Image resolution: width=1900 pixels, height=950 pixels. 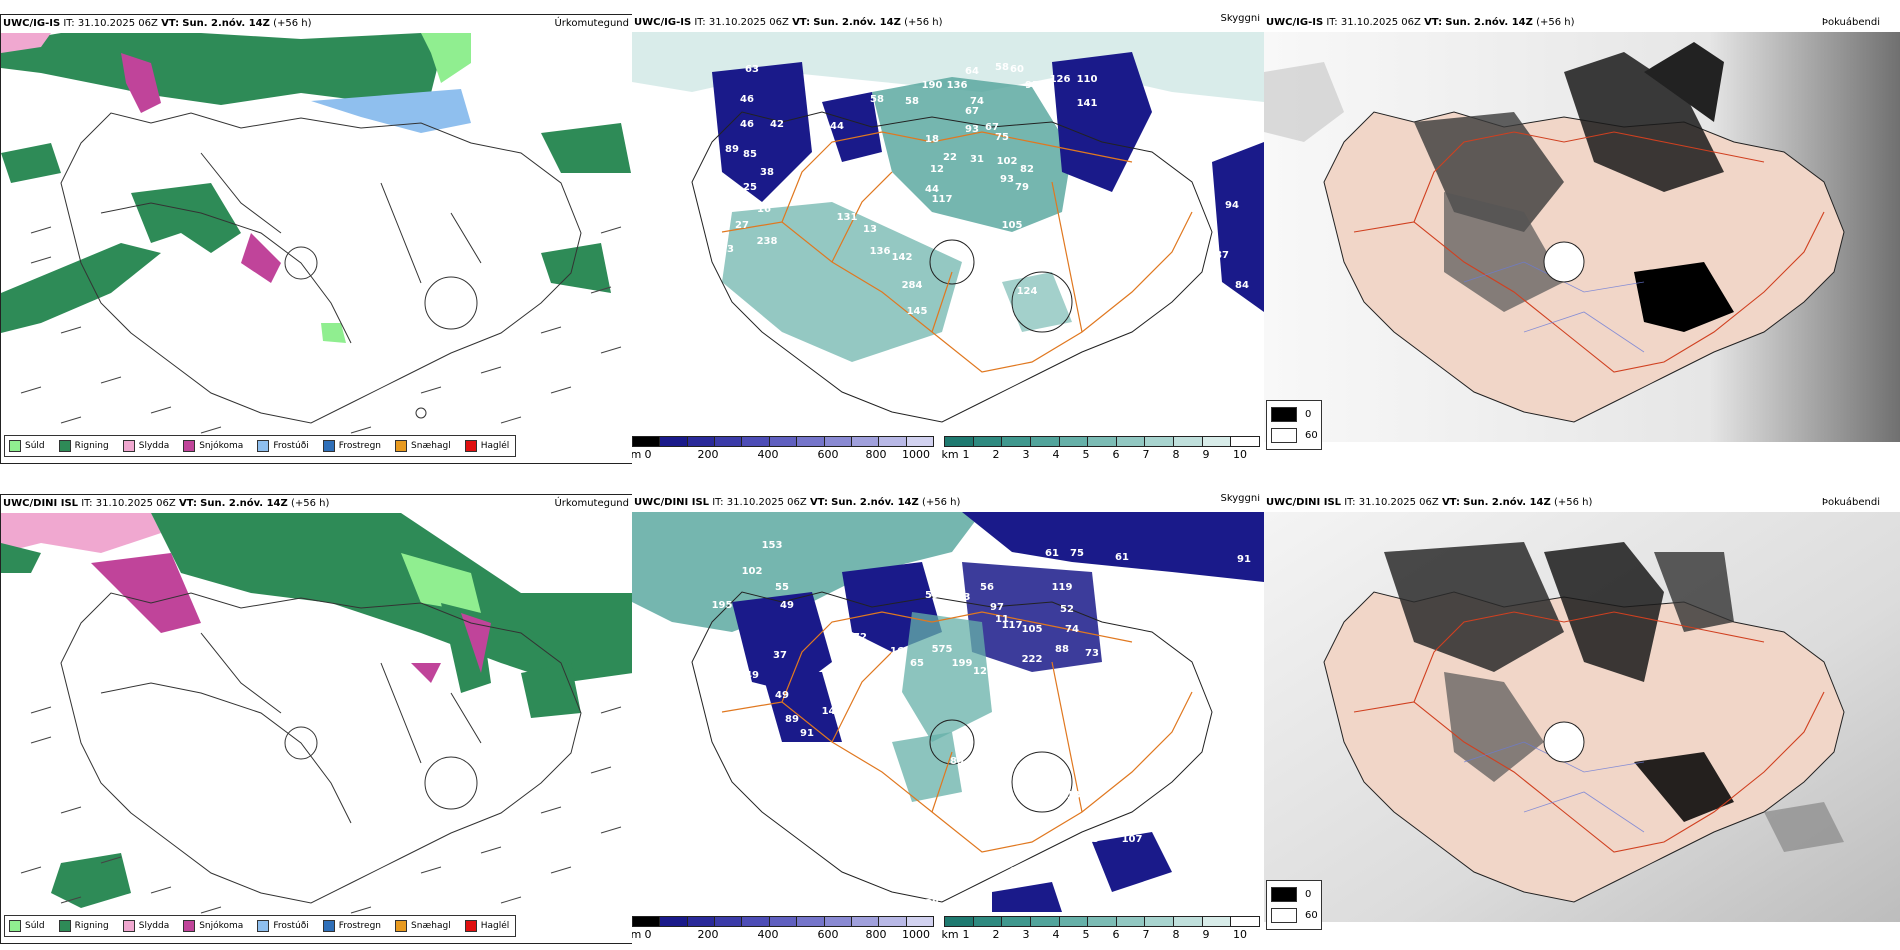 I want to click on visibility-value-label: 124, so click(x=1027, y=291).